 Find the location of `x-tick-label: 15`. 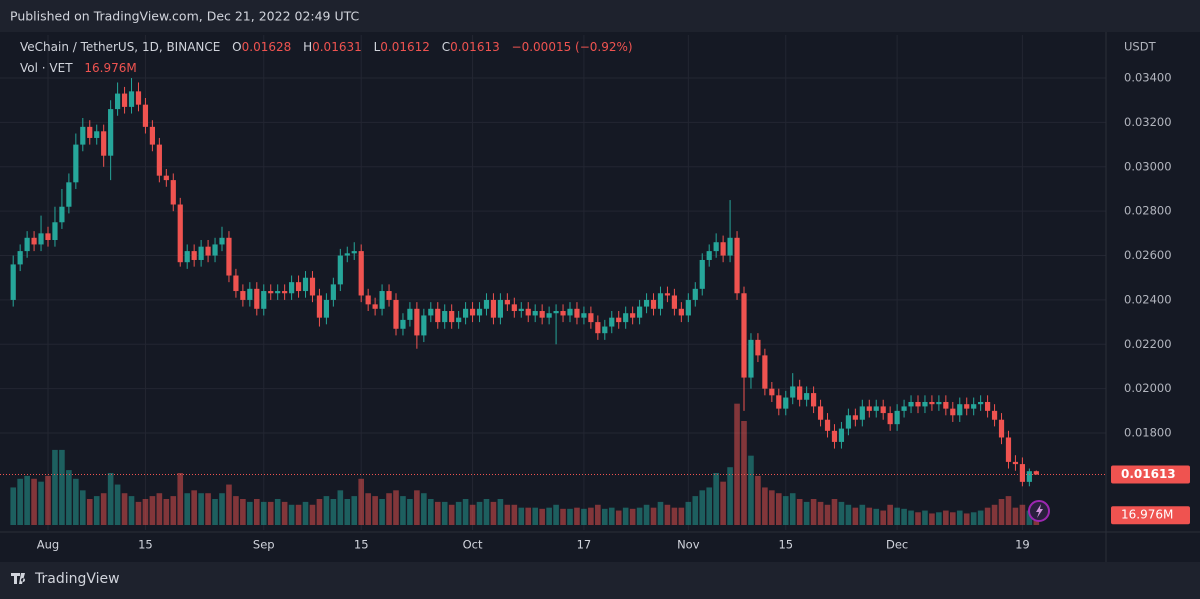

x-tick-label: 15 is located at coordinates (785, 545).